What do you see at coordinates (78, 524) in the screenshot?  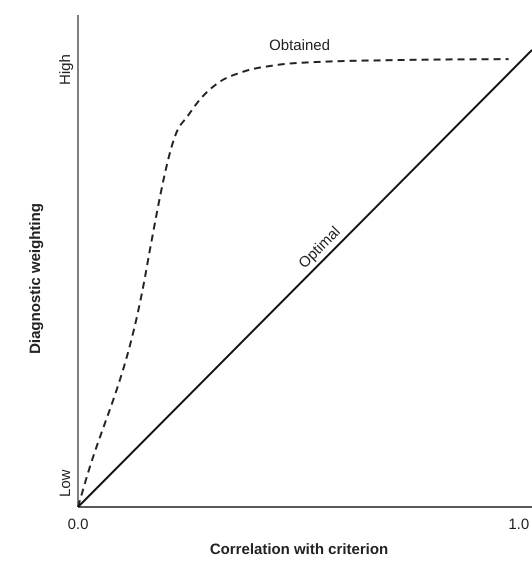 I see `x-tick-label: 0.0` at bounding box center [78, 524].